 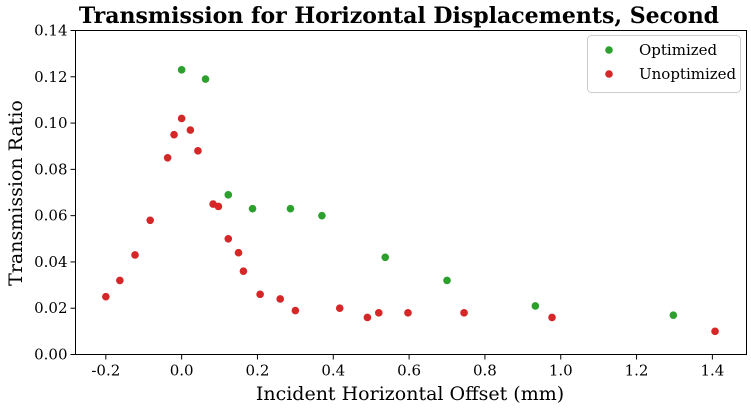 What do you see at coordinates (409, 371) in the screenshot?
I see `x-tick-label: 0.6` at bounding box center [409, 371].